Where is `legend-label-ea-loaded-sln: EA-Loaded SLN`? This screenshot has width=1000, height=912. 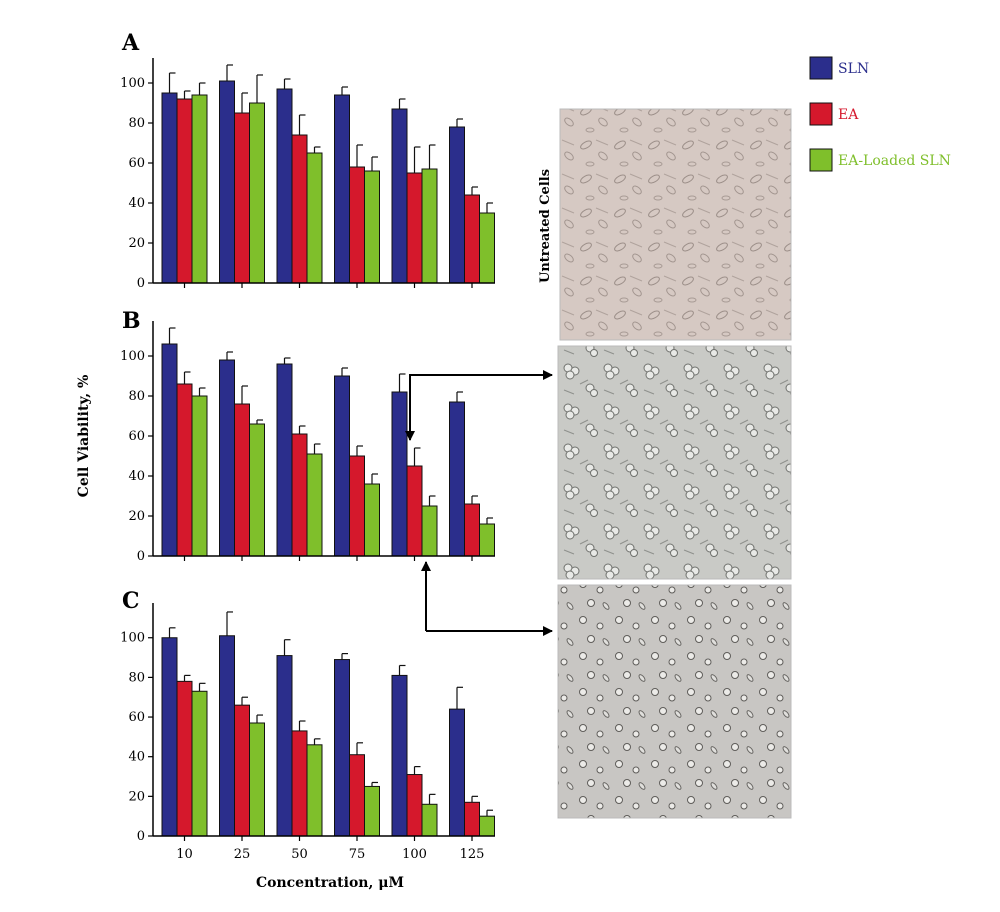 legend-label-ea-loaded-sln: EA-Loaded SLN is located at coordinates (894, 161).